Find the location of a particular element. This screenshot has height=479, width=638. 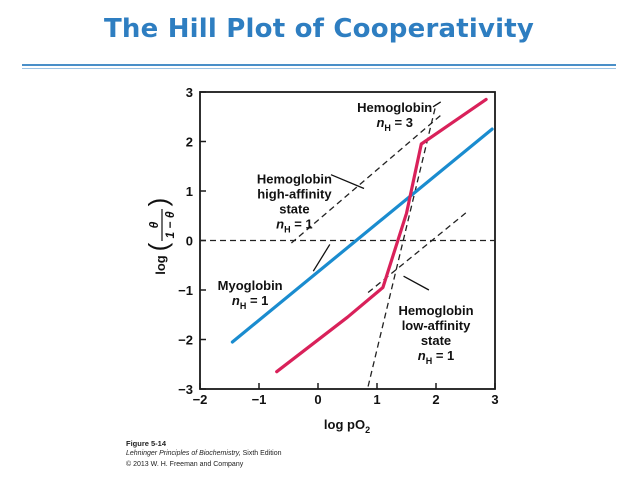

annotation-label-high-affinity-line3: nH = 1 is located at coordinates (294, 226).